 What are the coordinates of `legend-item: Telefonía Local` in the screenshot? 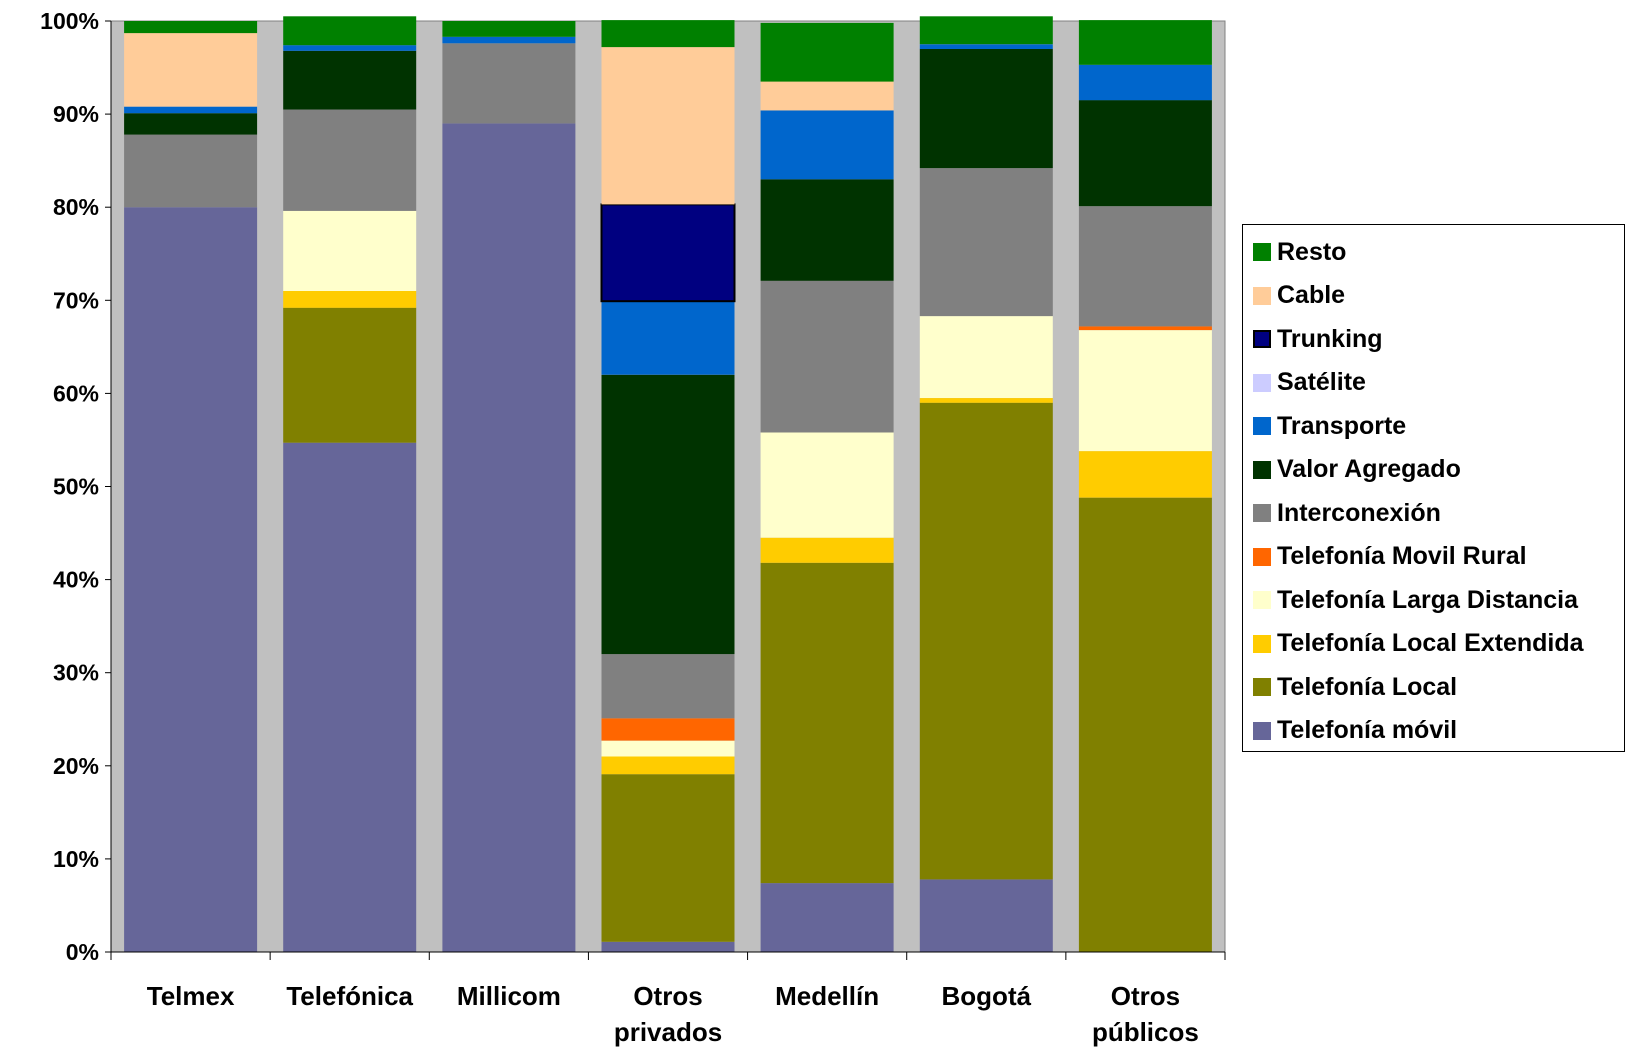 It's located at (1355, 687).